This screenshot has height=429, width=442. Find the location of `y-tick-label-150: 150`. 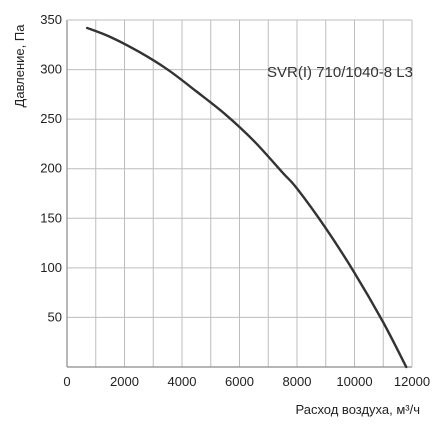

y-tick-label-150: 150 is located at coordinates (51, 217).